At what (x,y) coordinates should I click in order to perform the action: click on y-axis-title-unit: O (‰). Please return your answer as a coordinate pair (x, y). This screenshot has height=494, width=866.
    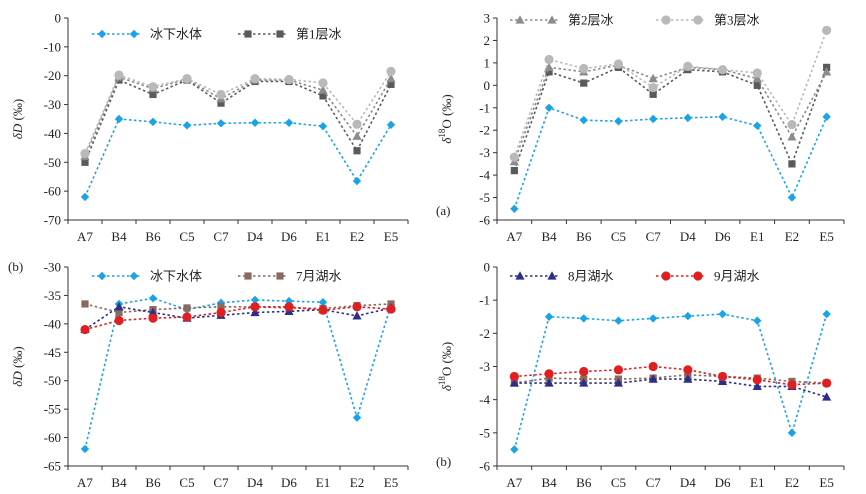
    Looking at the image, I should click on (446, 111).